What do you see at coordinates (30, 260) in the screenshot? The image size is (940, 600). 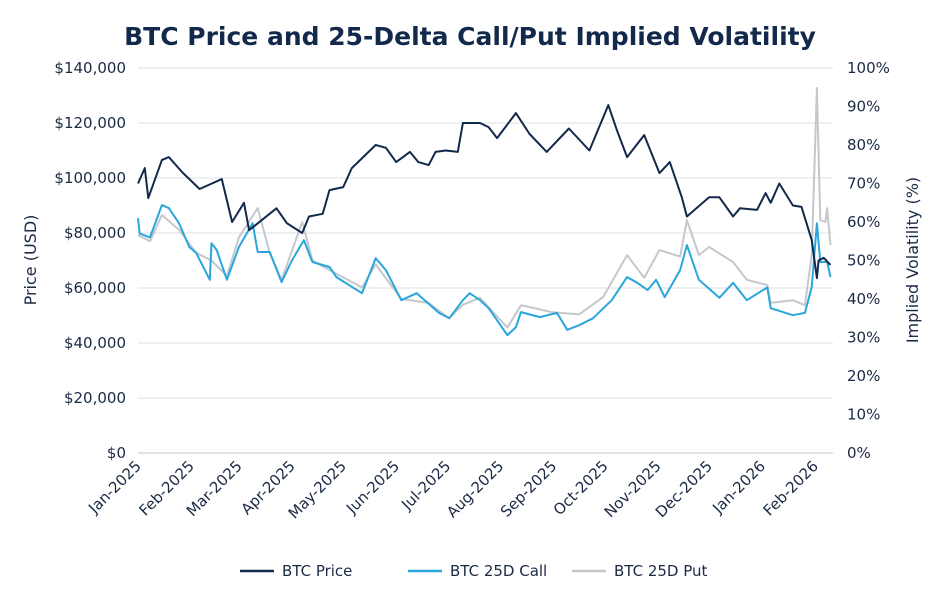 I see `left-axis-label: Price (USD)` at bounding box center [30, 260].